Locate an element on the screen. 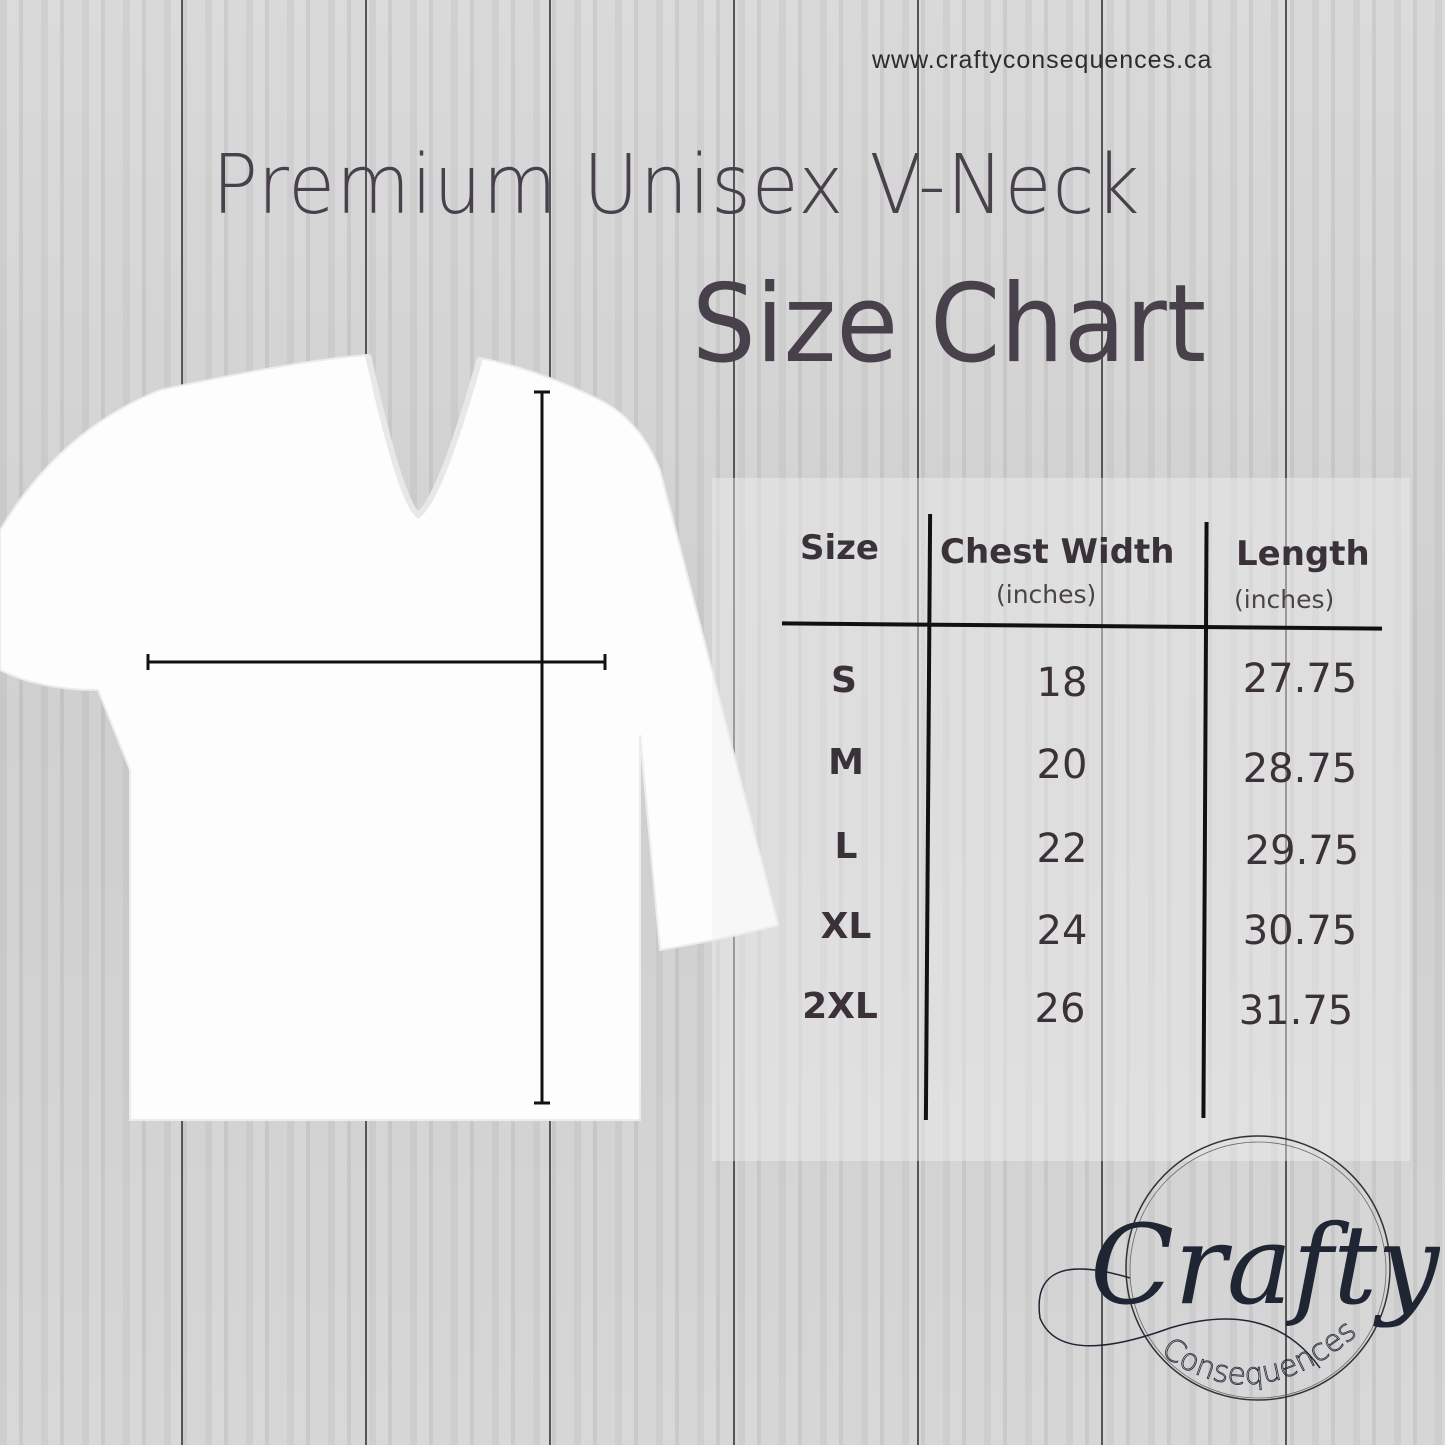 This screenshot has width=1445, height=1445. chest-cell: 22 is located at coordinates (1062, 849).